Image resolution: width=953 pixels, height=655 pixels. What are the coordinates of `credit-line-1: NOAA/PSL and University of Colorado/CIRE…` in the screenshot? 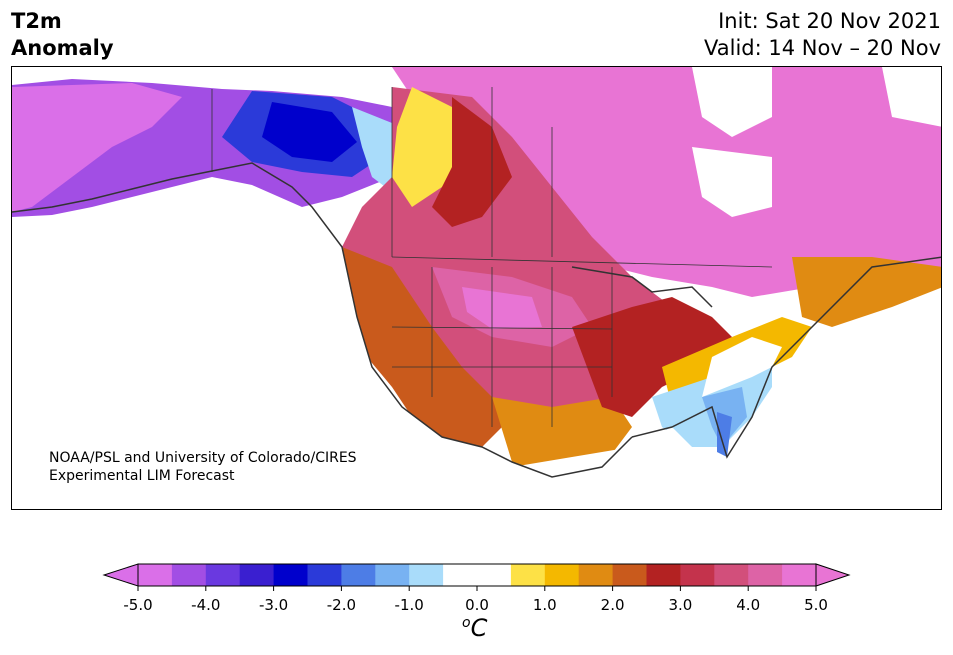 It's located at (203, 458).